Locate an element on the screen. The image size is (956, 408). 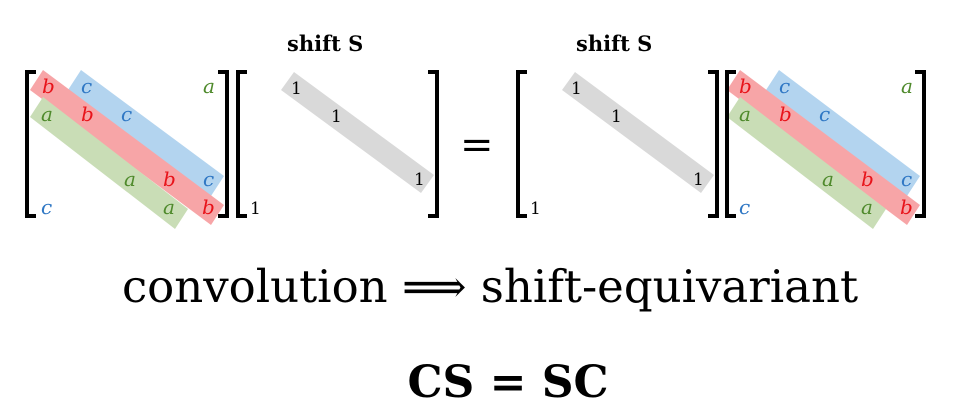
bracket-right-close is located at coordinates (920, 144).